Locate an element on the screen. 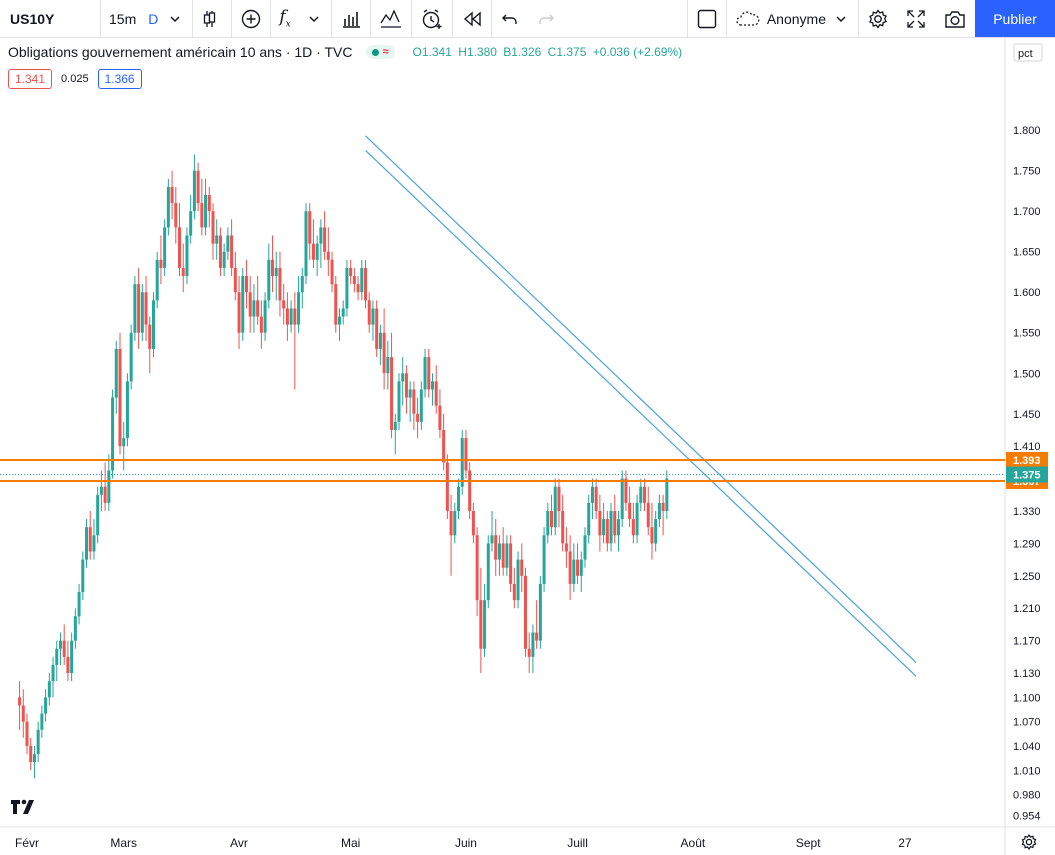 This screenshot has width=1055, height=855. ask-price: 1.366 is located at coordinates (119, 79).